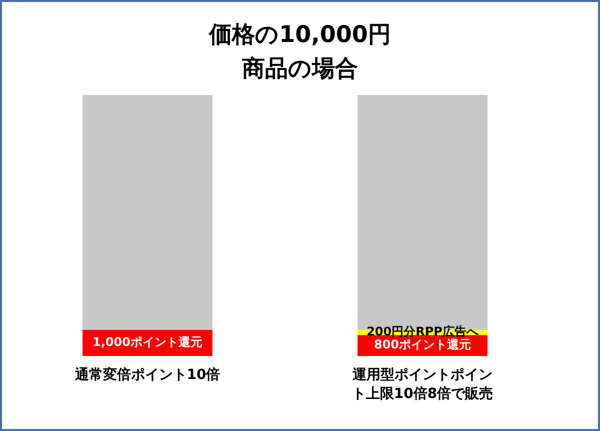  Describe the element at coordinates (147, 342) in the screenshot. I see `data-label: 1,000ポイント還元` at that location.